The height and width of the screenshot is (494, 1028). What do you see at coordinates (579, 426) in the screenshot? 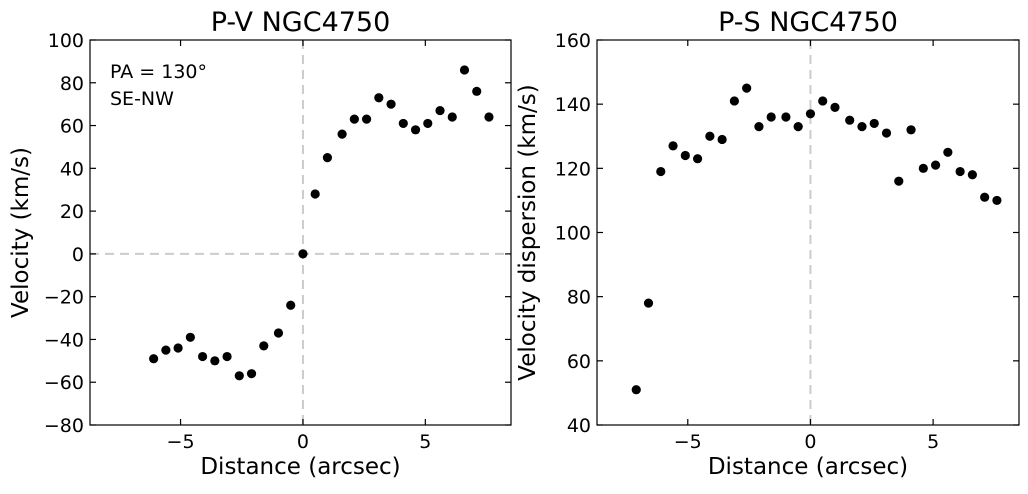
I see `ps-y-tick-label: 40` at bounding box center [579, 426].